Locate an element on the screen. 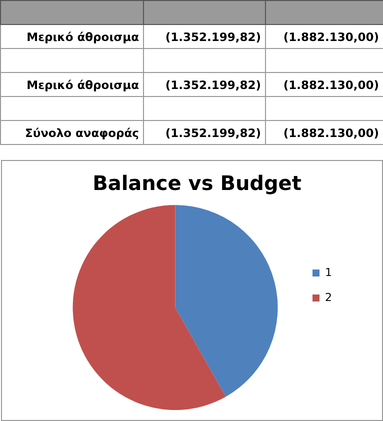  chart-title: Balance vs Budget is located at coordinates (197, 183).